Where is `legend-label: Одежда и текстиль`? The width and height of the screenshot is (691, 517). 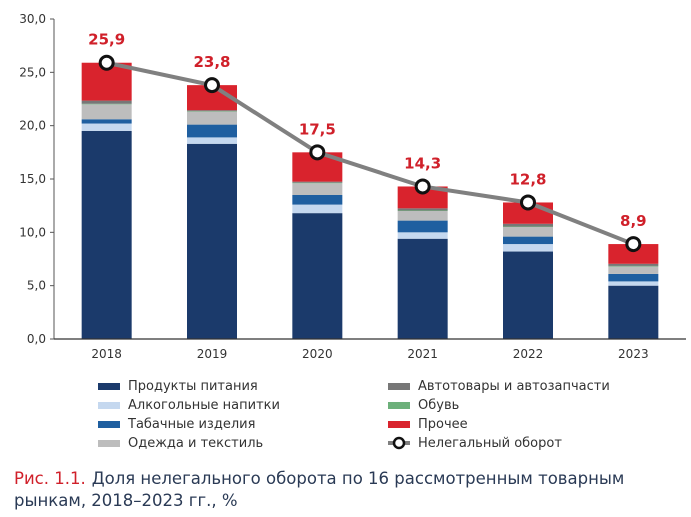
legend-label: Одежда и текстиль is located at coordinates (196, 443).